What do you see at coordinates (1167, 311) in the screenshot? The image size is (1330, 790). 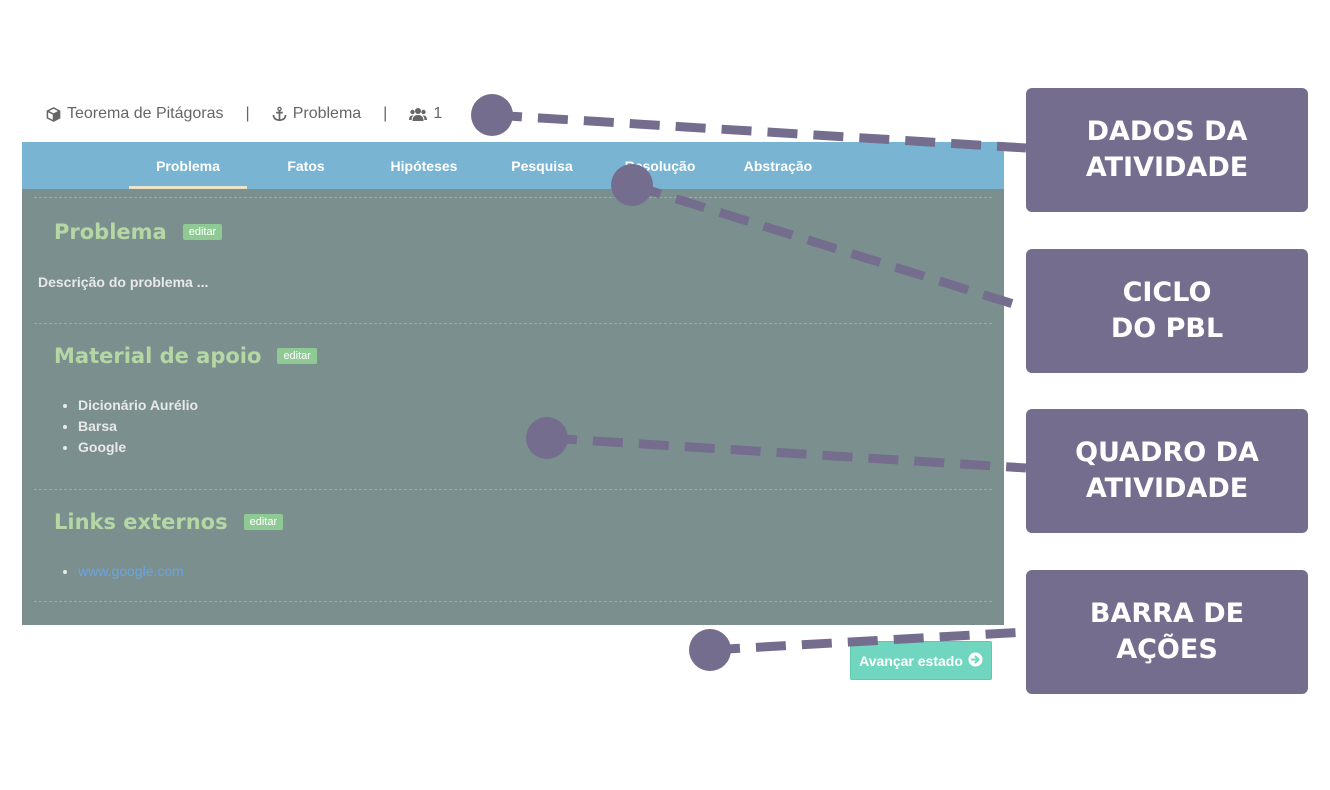 I see `callout-pbl-cycle: CICLO DO PBL` at bounding box center [1167, 311].